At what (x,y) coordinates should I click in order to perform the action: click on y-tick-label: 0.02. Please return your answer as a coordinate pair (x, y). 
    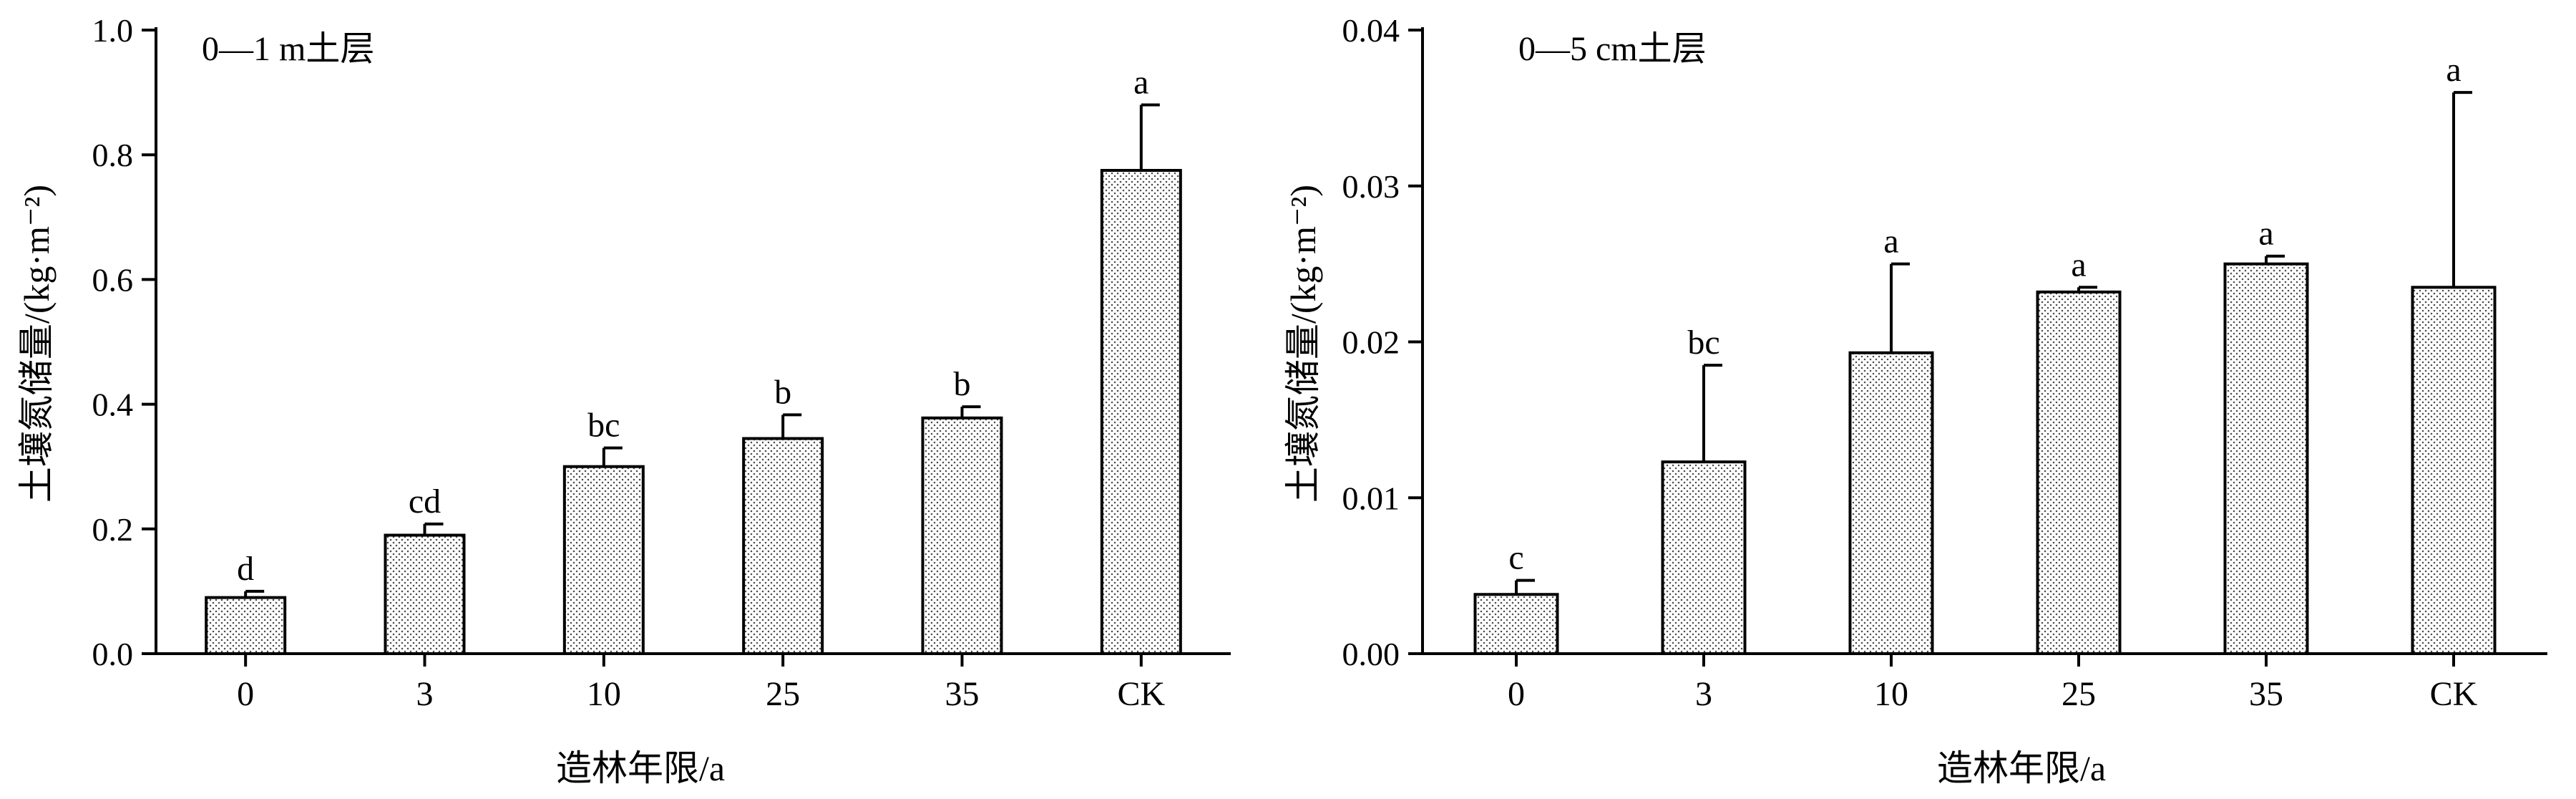
    Looking at the image, I should click on (1371, 342).